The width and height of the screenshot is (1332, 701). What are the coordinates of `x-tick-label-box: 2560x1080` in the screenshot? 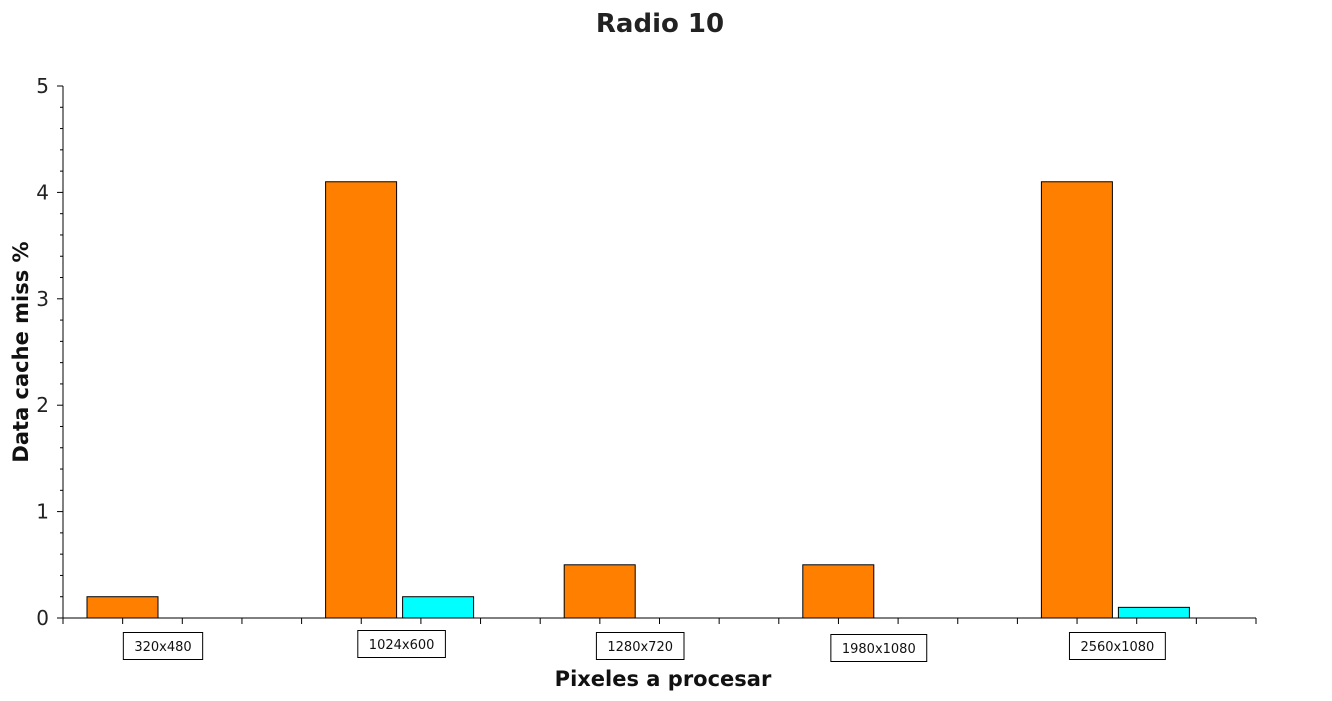 It's located at (1117, 646).